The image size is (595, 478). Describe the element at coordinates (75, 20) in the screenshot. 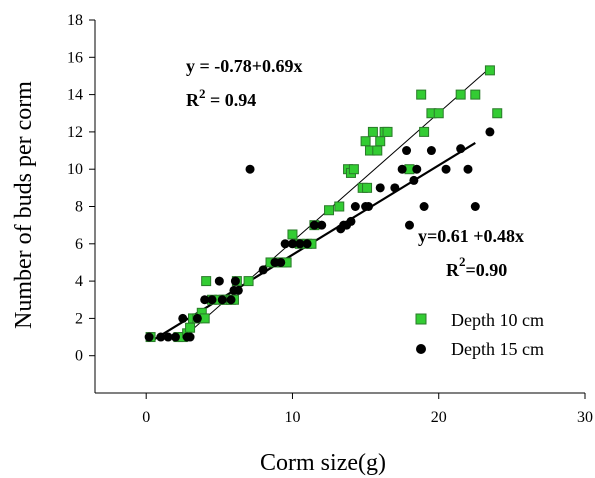

I see `y-tick-label: 18` at that location.